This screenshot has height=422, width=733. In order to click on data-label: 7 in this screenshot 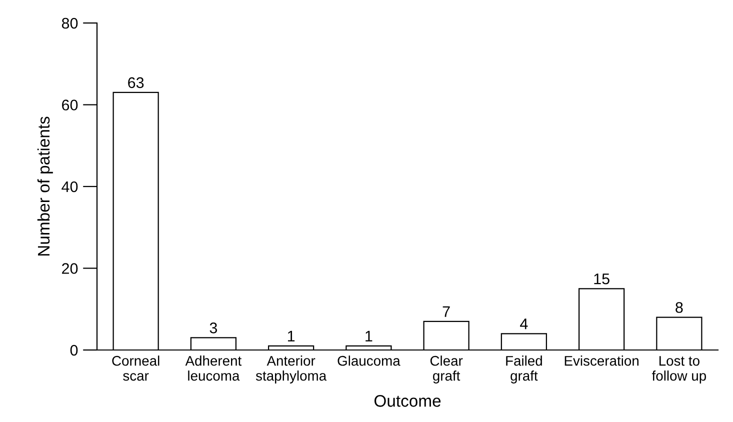, I will do `click(446, 311)`.